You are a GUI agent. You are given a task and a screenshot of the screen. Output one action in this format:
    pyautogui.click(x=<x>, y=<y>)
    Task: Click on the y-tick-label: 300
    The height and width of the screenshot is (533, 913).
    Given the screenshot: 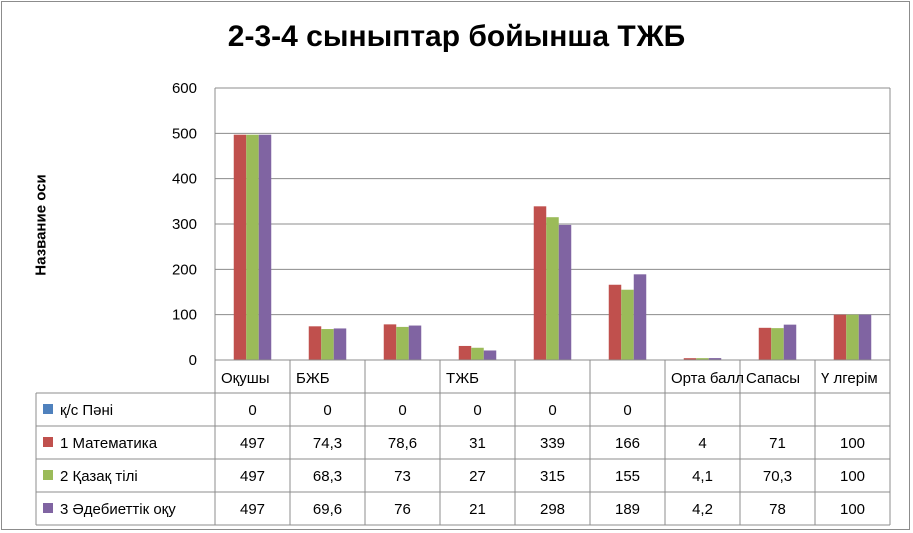 What is the action you would take?
    pyautogui.click(x=184, y=224)
    